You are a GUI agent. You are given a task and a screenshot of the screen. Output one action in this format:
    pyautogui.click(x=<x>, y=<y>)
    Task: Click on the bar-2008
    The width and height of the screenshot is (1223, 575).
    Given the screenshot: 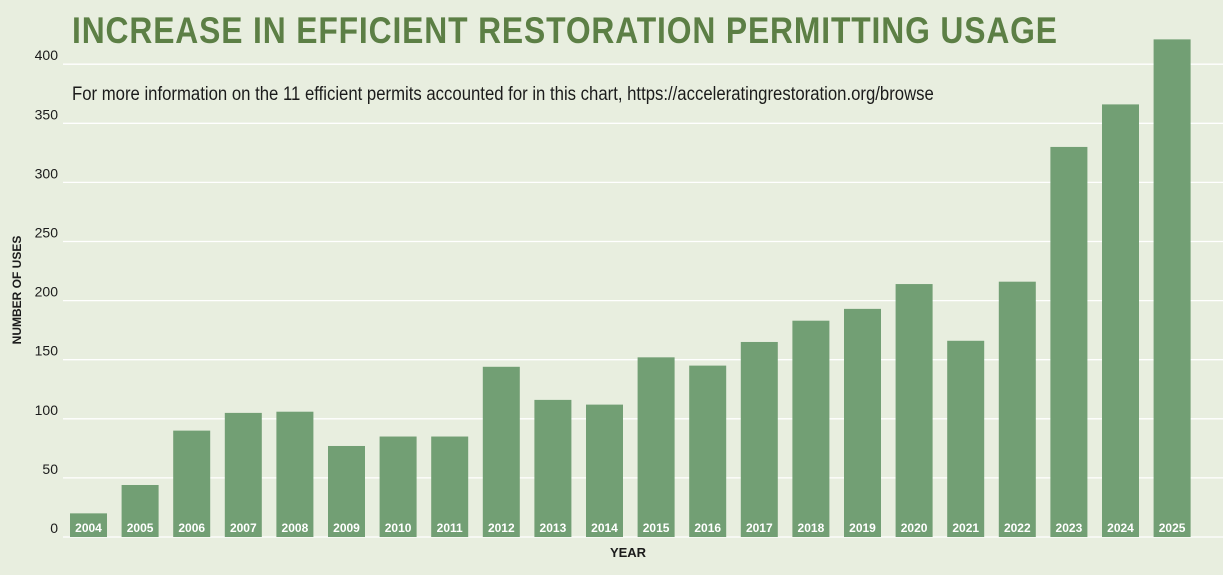 What is the action you would take?
    pyautogui.click(x=295, y=474)
    